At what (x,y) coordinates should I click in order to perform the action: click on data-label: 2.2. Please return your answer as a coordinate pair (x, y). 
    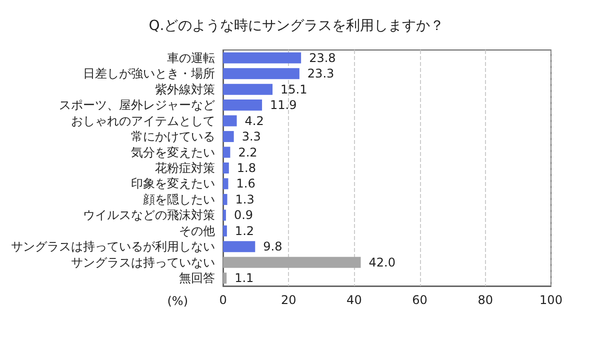
    Looking at the image, I should click on (248, 152).